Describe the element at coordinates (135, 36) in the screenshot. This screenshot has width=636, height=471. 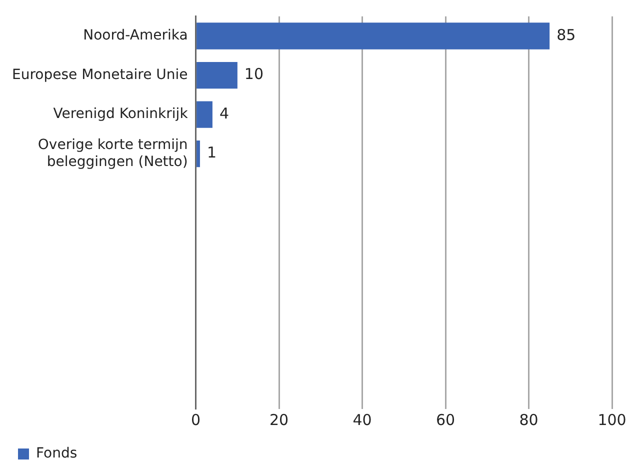
I see `y-tick-label: Noord-Amerika` at that location.